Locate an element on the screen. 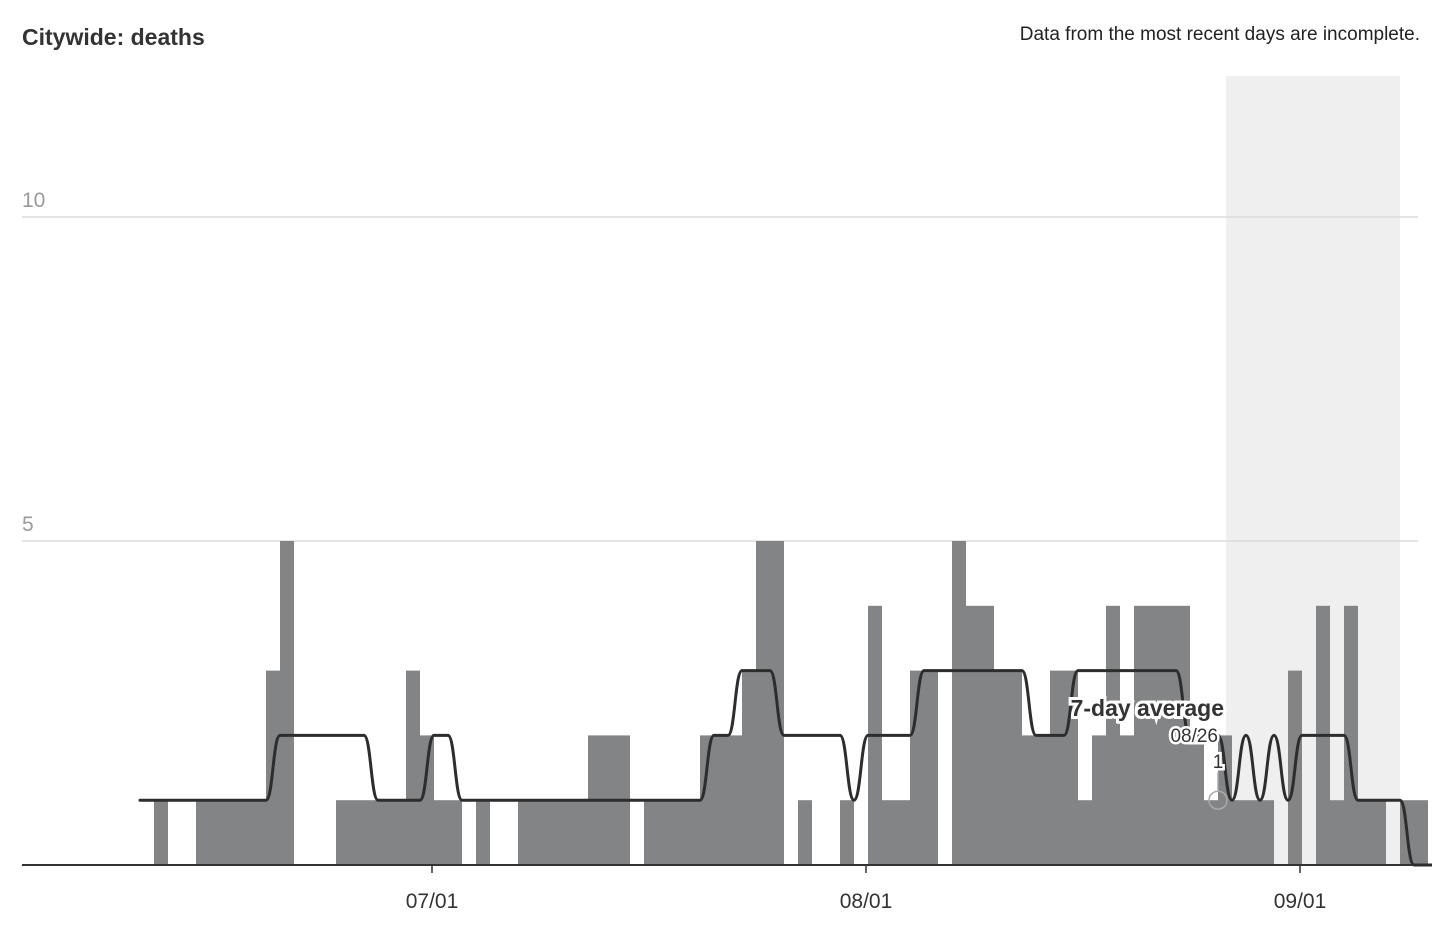 Image resolution: width=1432 pixels, height=936 pixels. chart-title: Citywide: deaths is located at coordinates (113, 37).